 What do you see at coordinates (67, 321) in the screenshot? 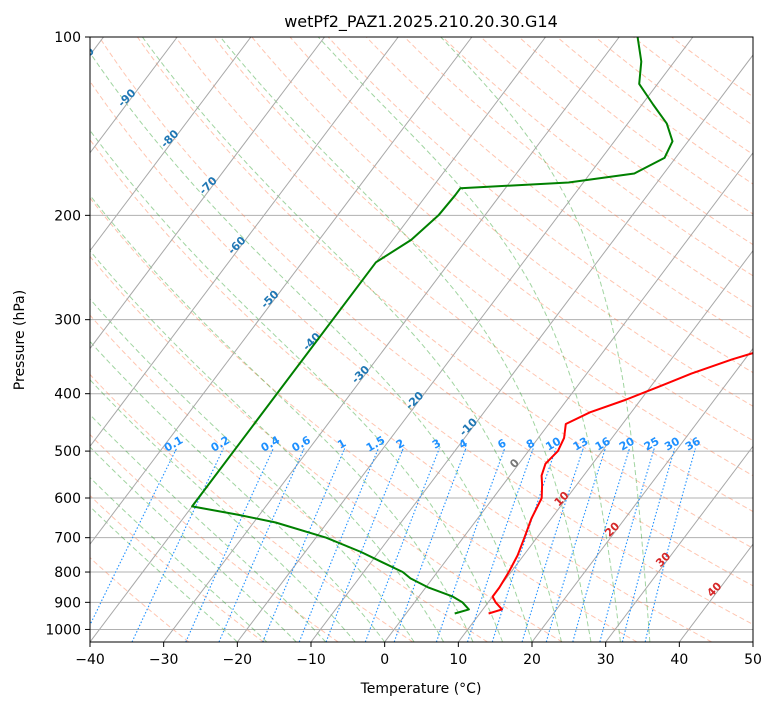
I see `y-tick-label: 300` at bounding box center [67, 321].